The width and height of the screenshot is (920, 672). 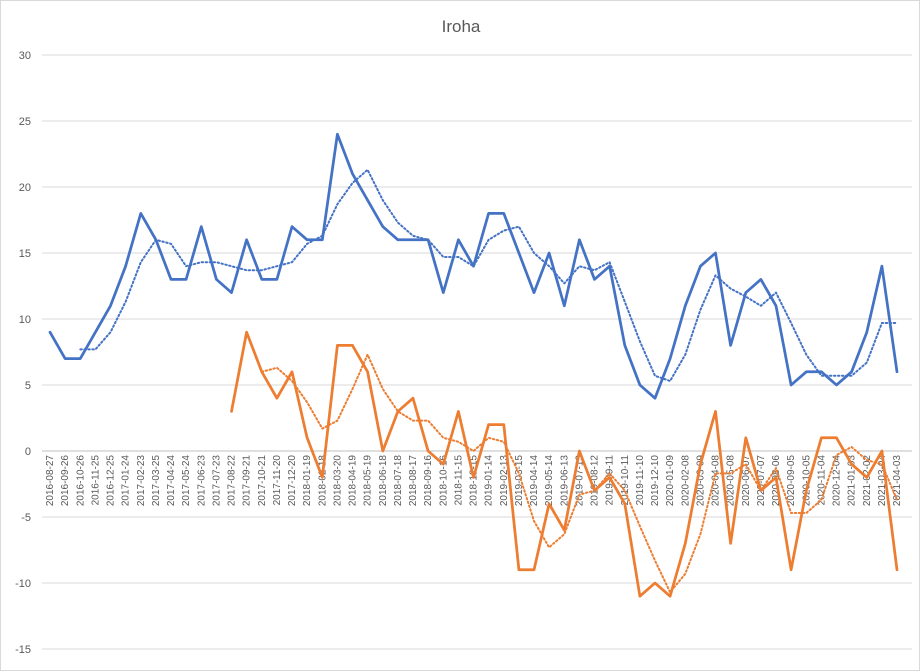 I want to click on x-tick-label: 2019-08-12, so click(x=595, y=481).